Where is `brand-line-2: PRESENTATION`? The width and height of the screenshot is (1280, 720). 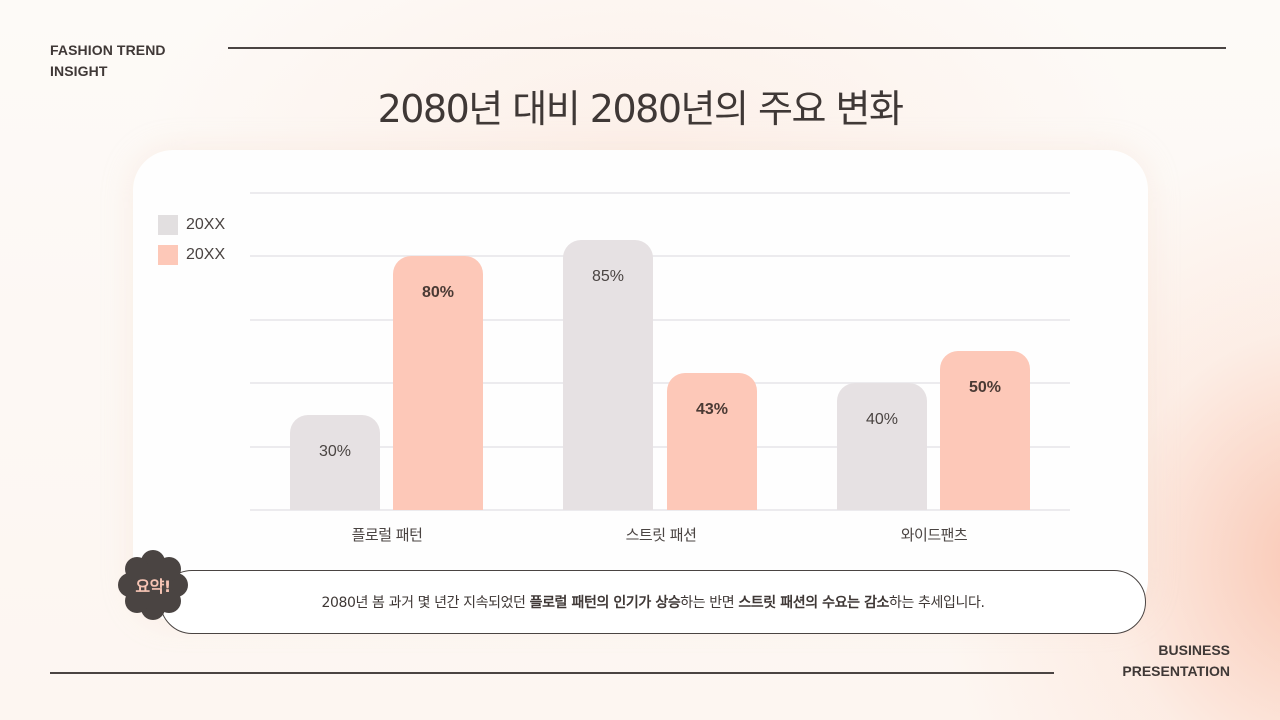 brand-line-2: PRESENTATION is located at coordinates (1176, 671).